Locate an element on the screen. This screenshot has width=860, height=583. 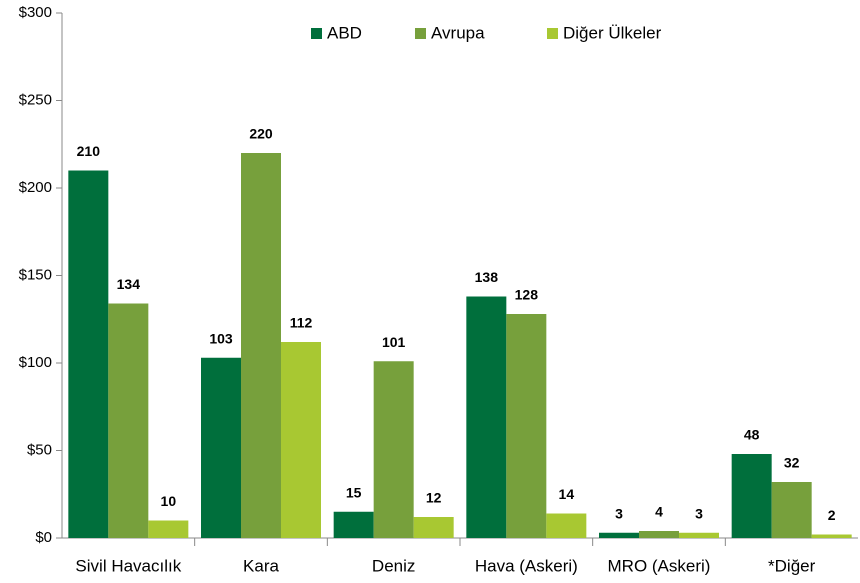
legend-label: ABD is located at coordinates (344, 32).